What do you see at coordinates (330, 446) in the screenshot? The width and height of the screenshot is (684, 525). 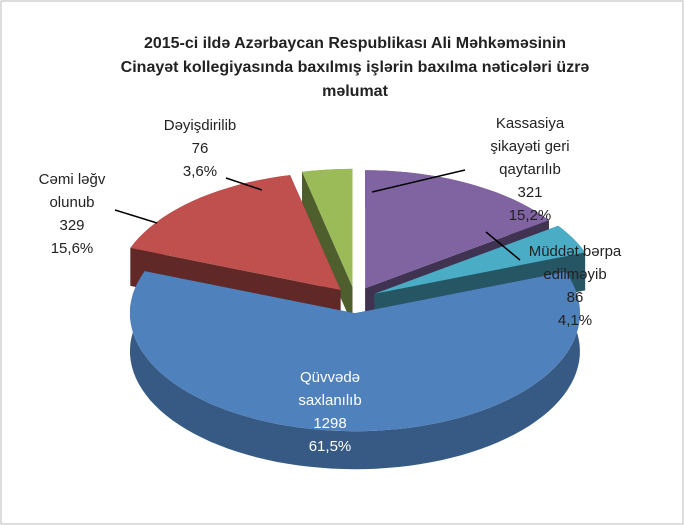 I see `data-label-share: 61,5%` at bounding box center [330, 446].